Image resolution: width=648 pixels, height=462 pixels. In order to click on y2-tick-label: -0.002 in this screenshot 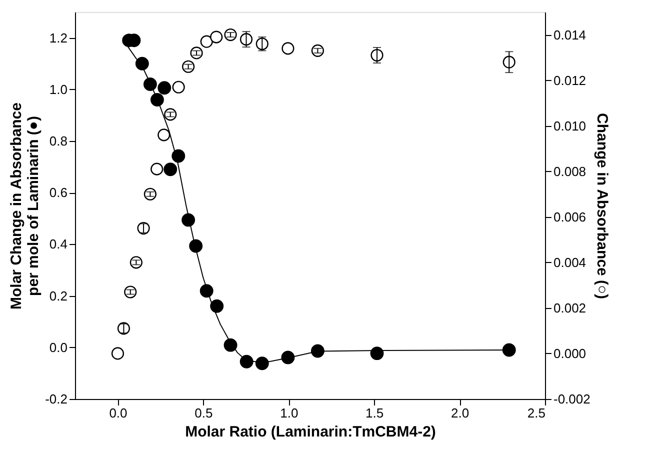, I will do `click(572, 399)`.